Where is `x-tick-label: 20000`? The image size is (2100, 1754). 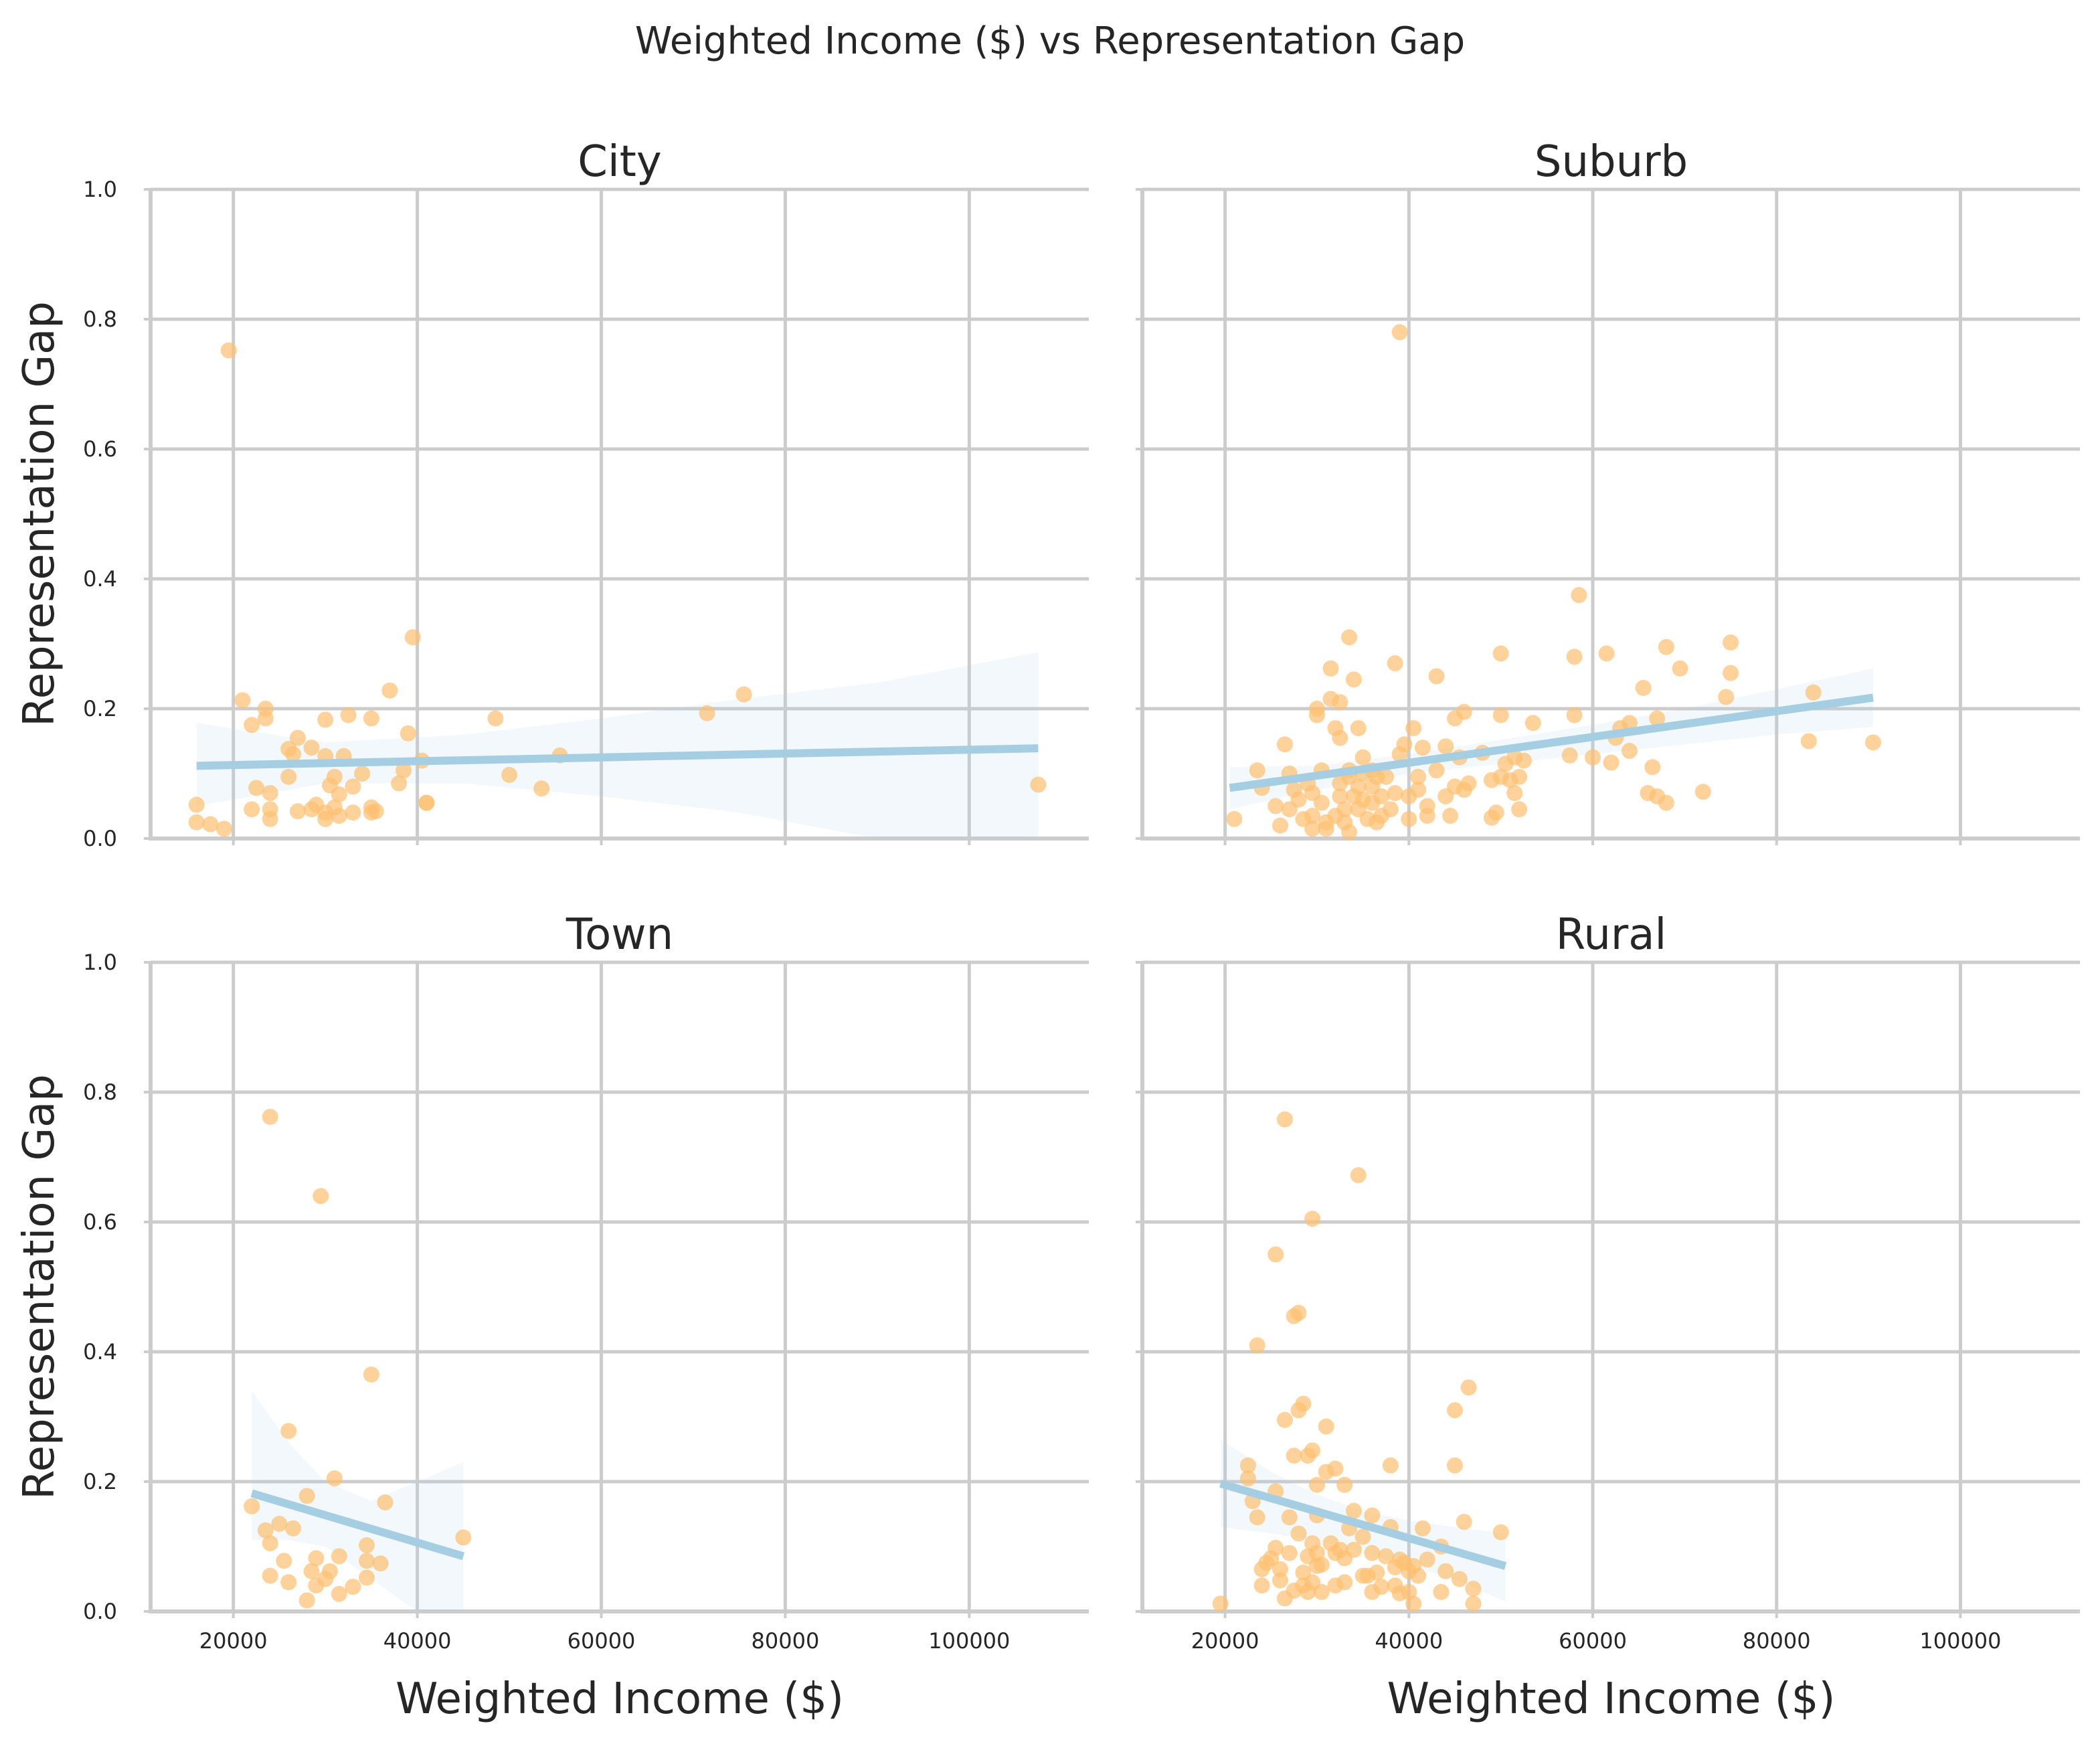 x-tick-label: 20000 is located at coordinates (233, 1641).